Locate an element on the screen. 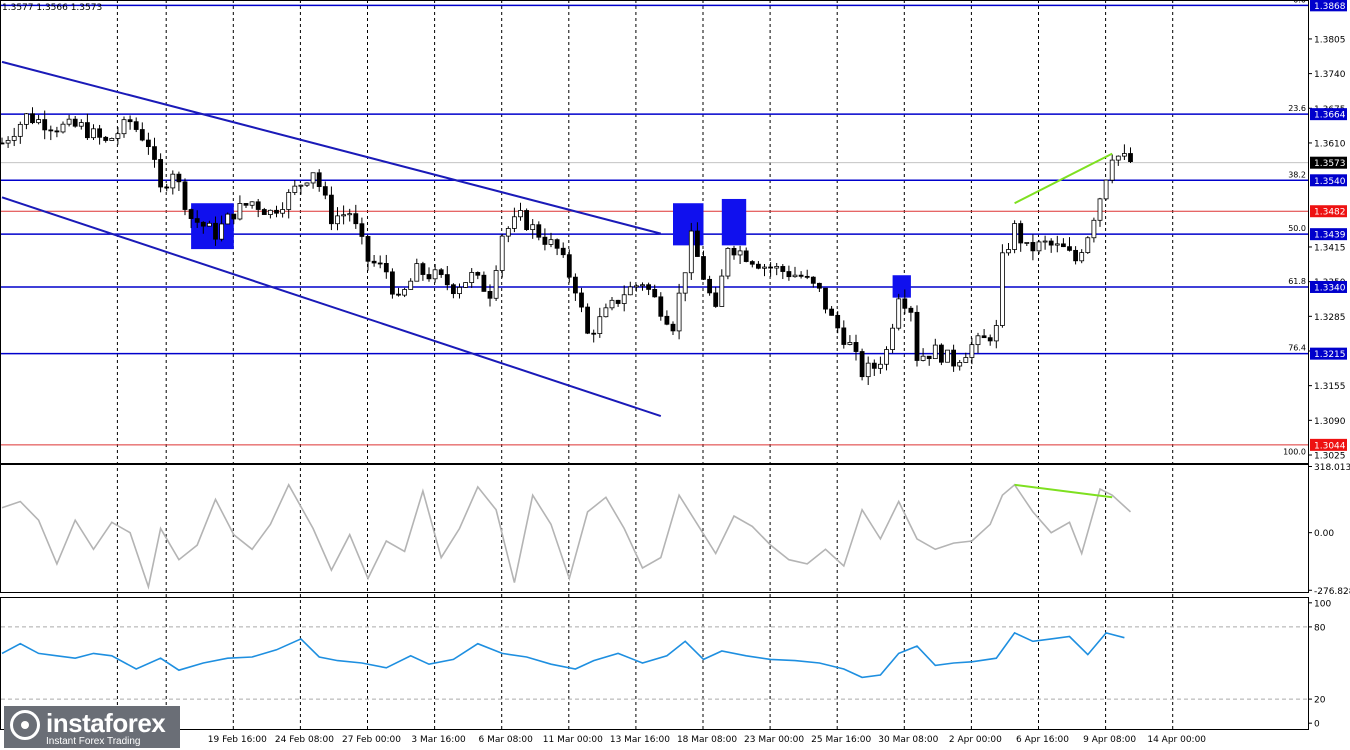 This screenshot has width=1350, height=750. brand-tagline: Instant Forex Trading is located at coordinates (93, 741).